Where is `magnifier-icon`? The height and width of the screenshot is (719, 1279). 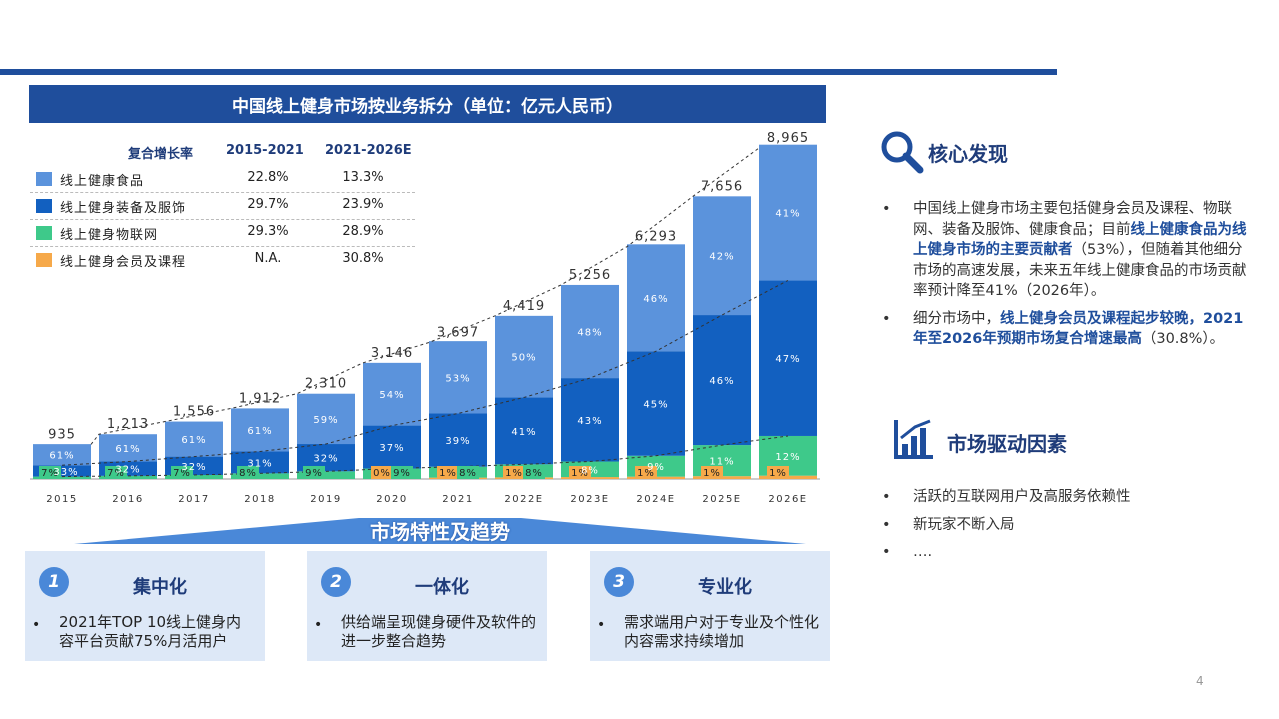 magnifier-icon is located at coordinates (902, 152).